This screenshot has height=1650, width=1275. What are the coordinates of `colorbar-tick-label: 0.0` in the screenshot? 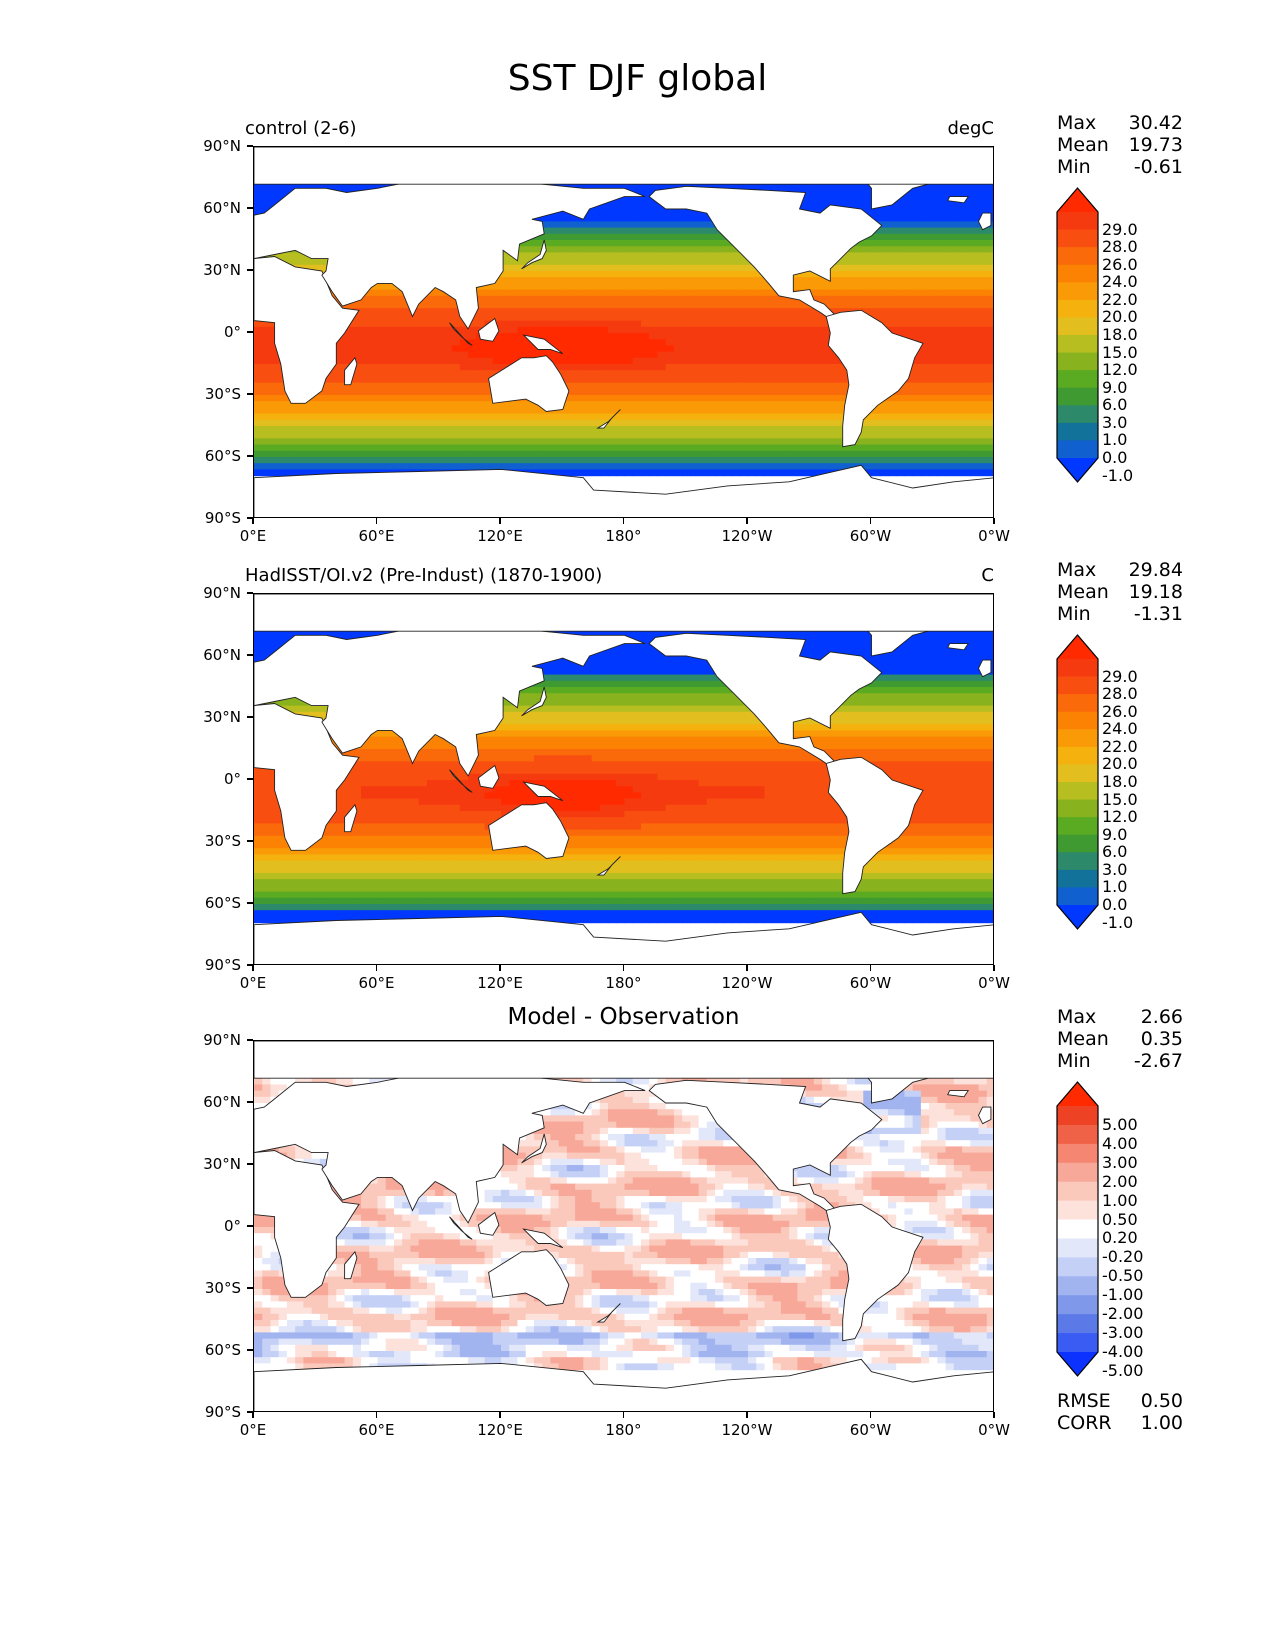 It's located at (1115, 457).